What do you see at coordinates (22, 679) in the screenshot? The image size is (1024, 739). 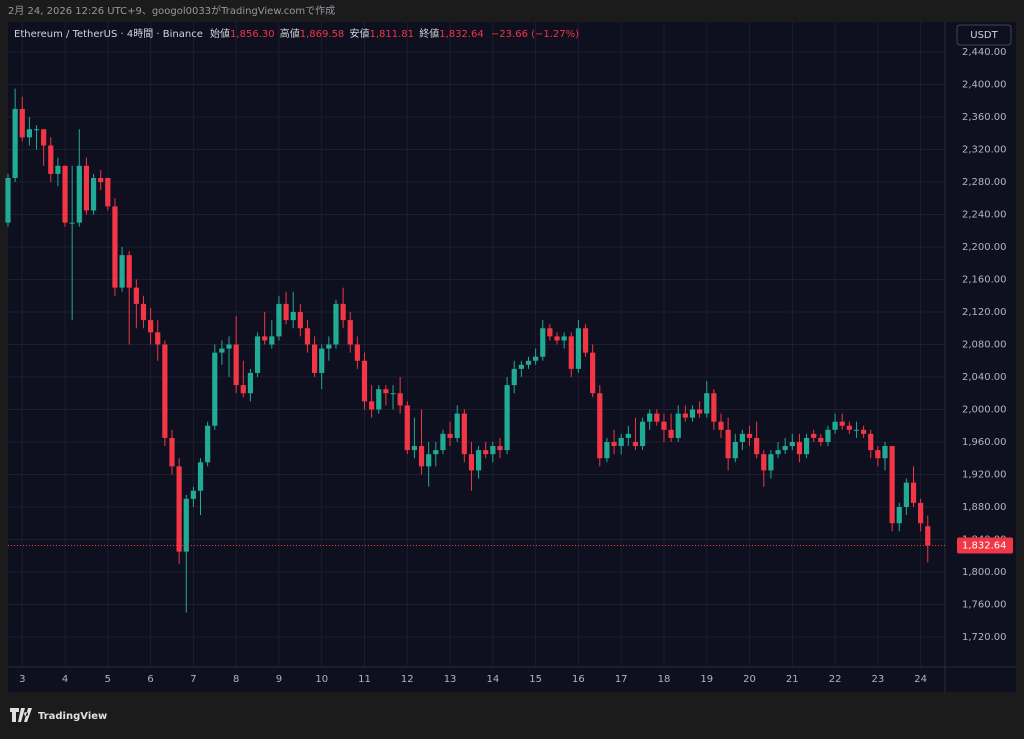 I see `x-tick-label: 3` at bounding box center [22, 679].